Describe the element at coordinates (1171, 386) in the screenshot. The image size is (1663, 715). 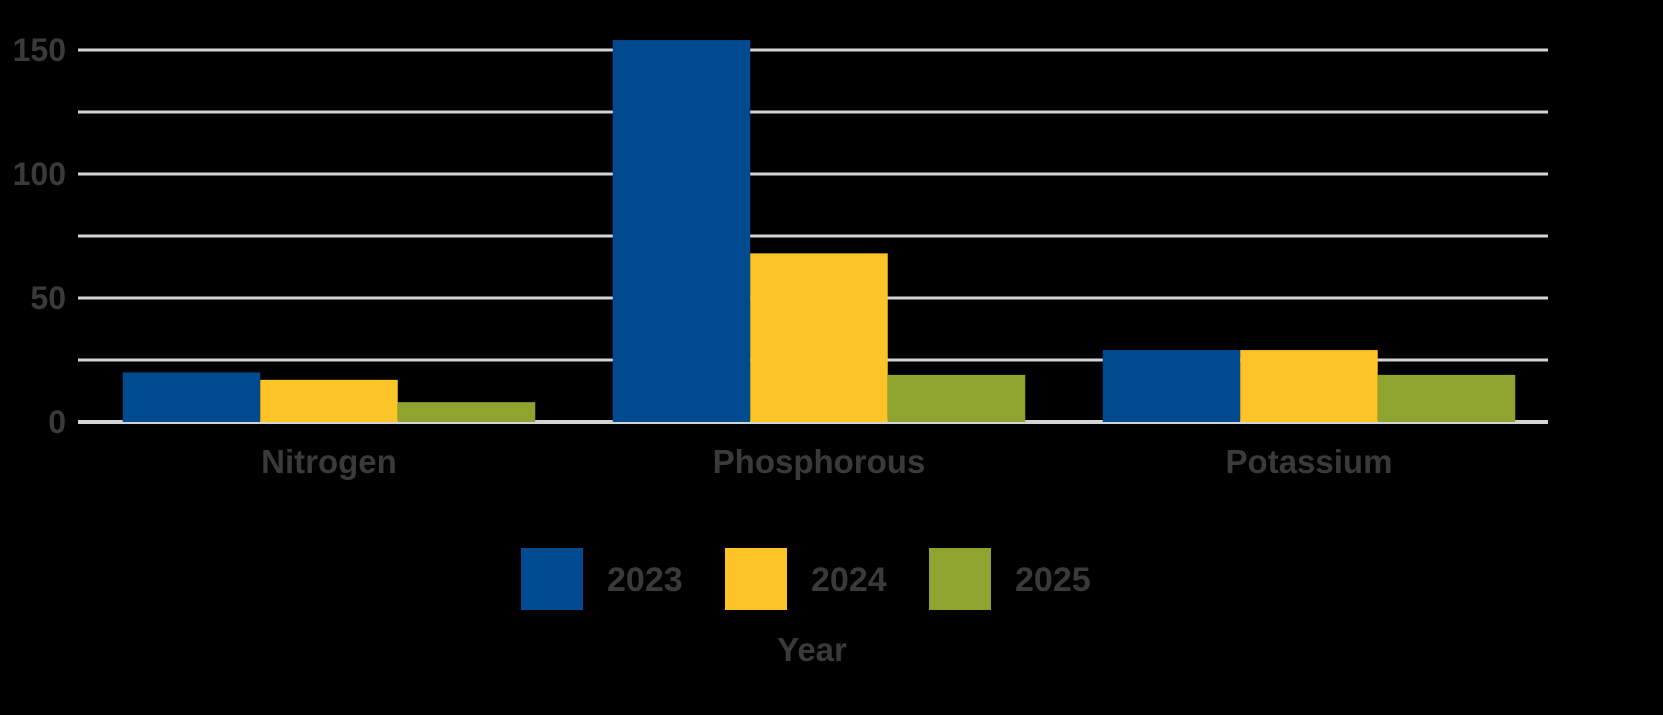
I see `bar-potassium-2023` at that location.